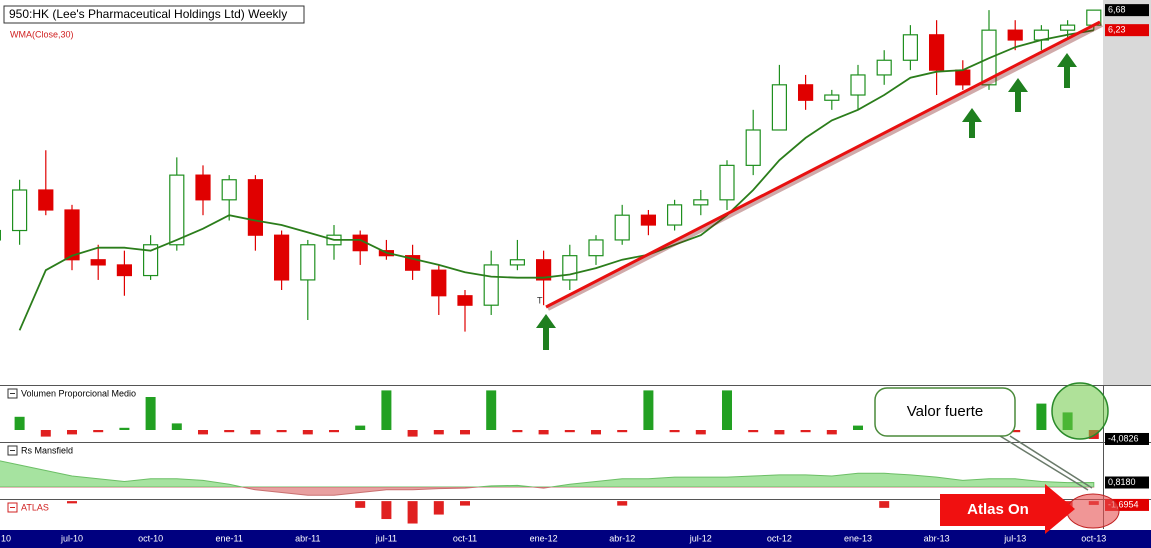  I want to click on area-negative, so click(547, 491).